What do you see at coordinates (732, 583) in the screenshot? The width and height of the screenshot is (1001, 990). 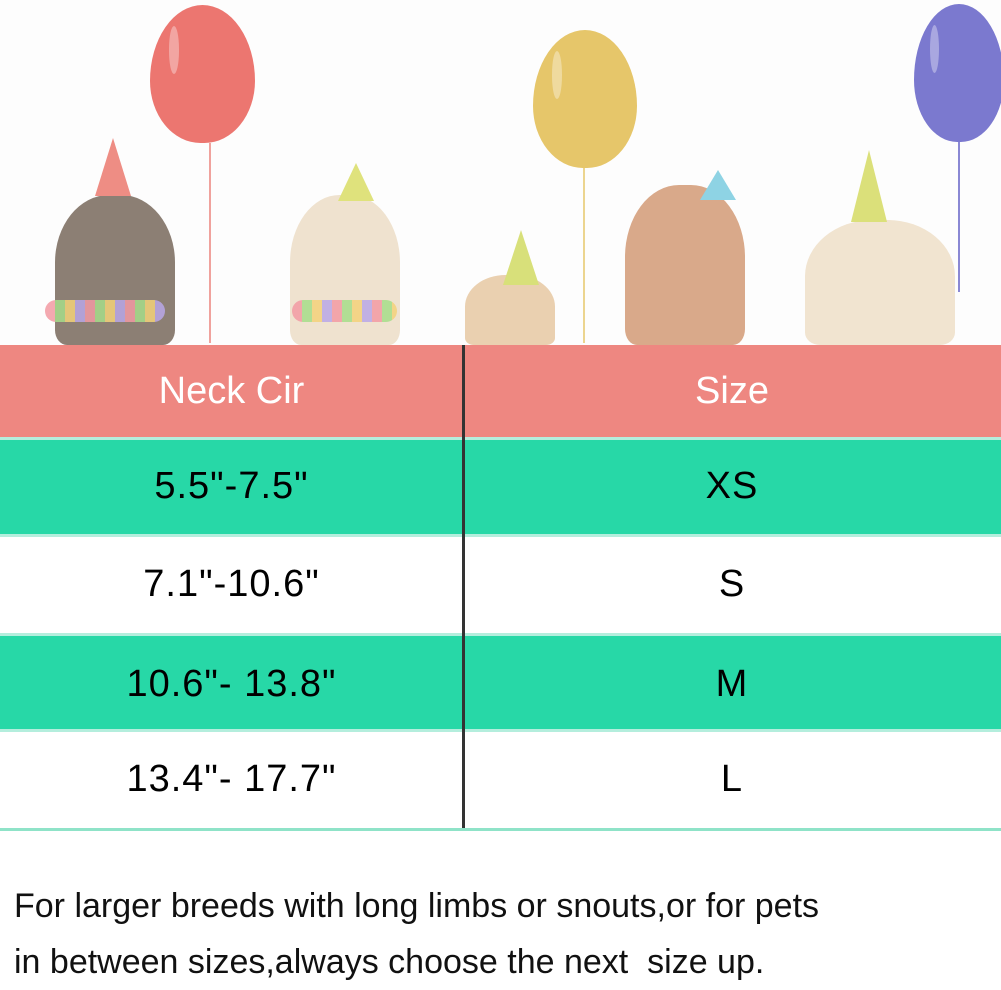 I see `size-value: S` at bounding box center [732, 583].